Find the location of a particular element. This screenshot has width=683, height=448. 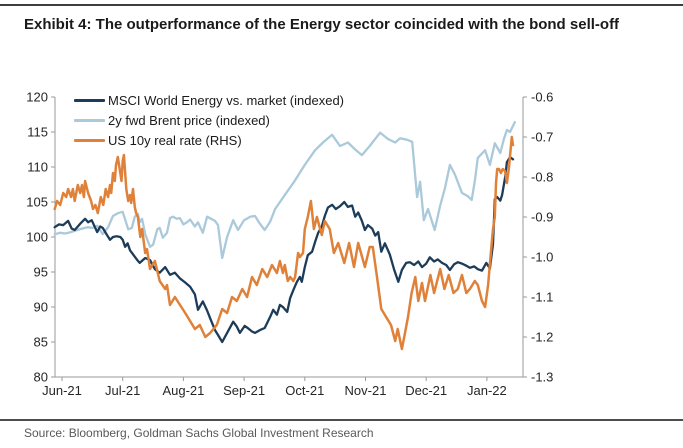

x-tick-label: Jun-21 is located at coordinates (62, 390).